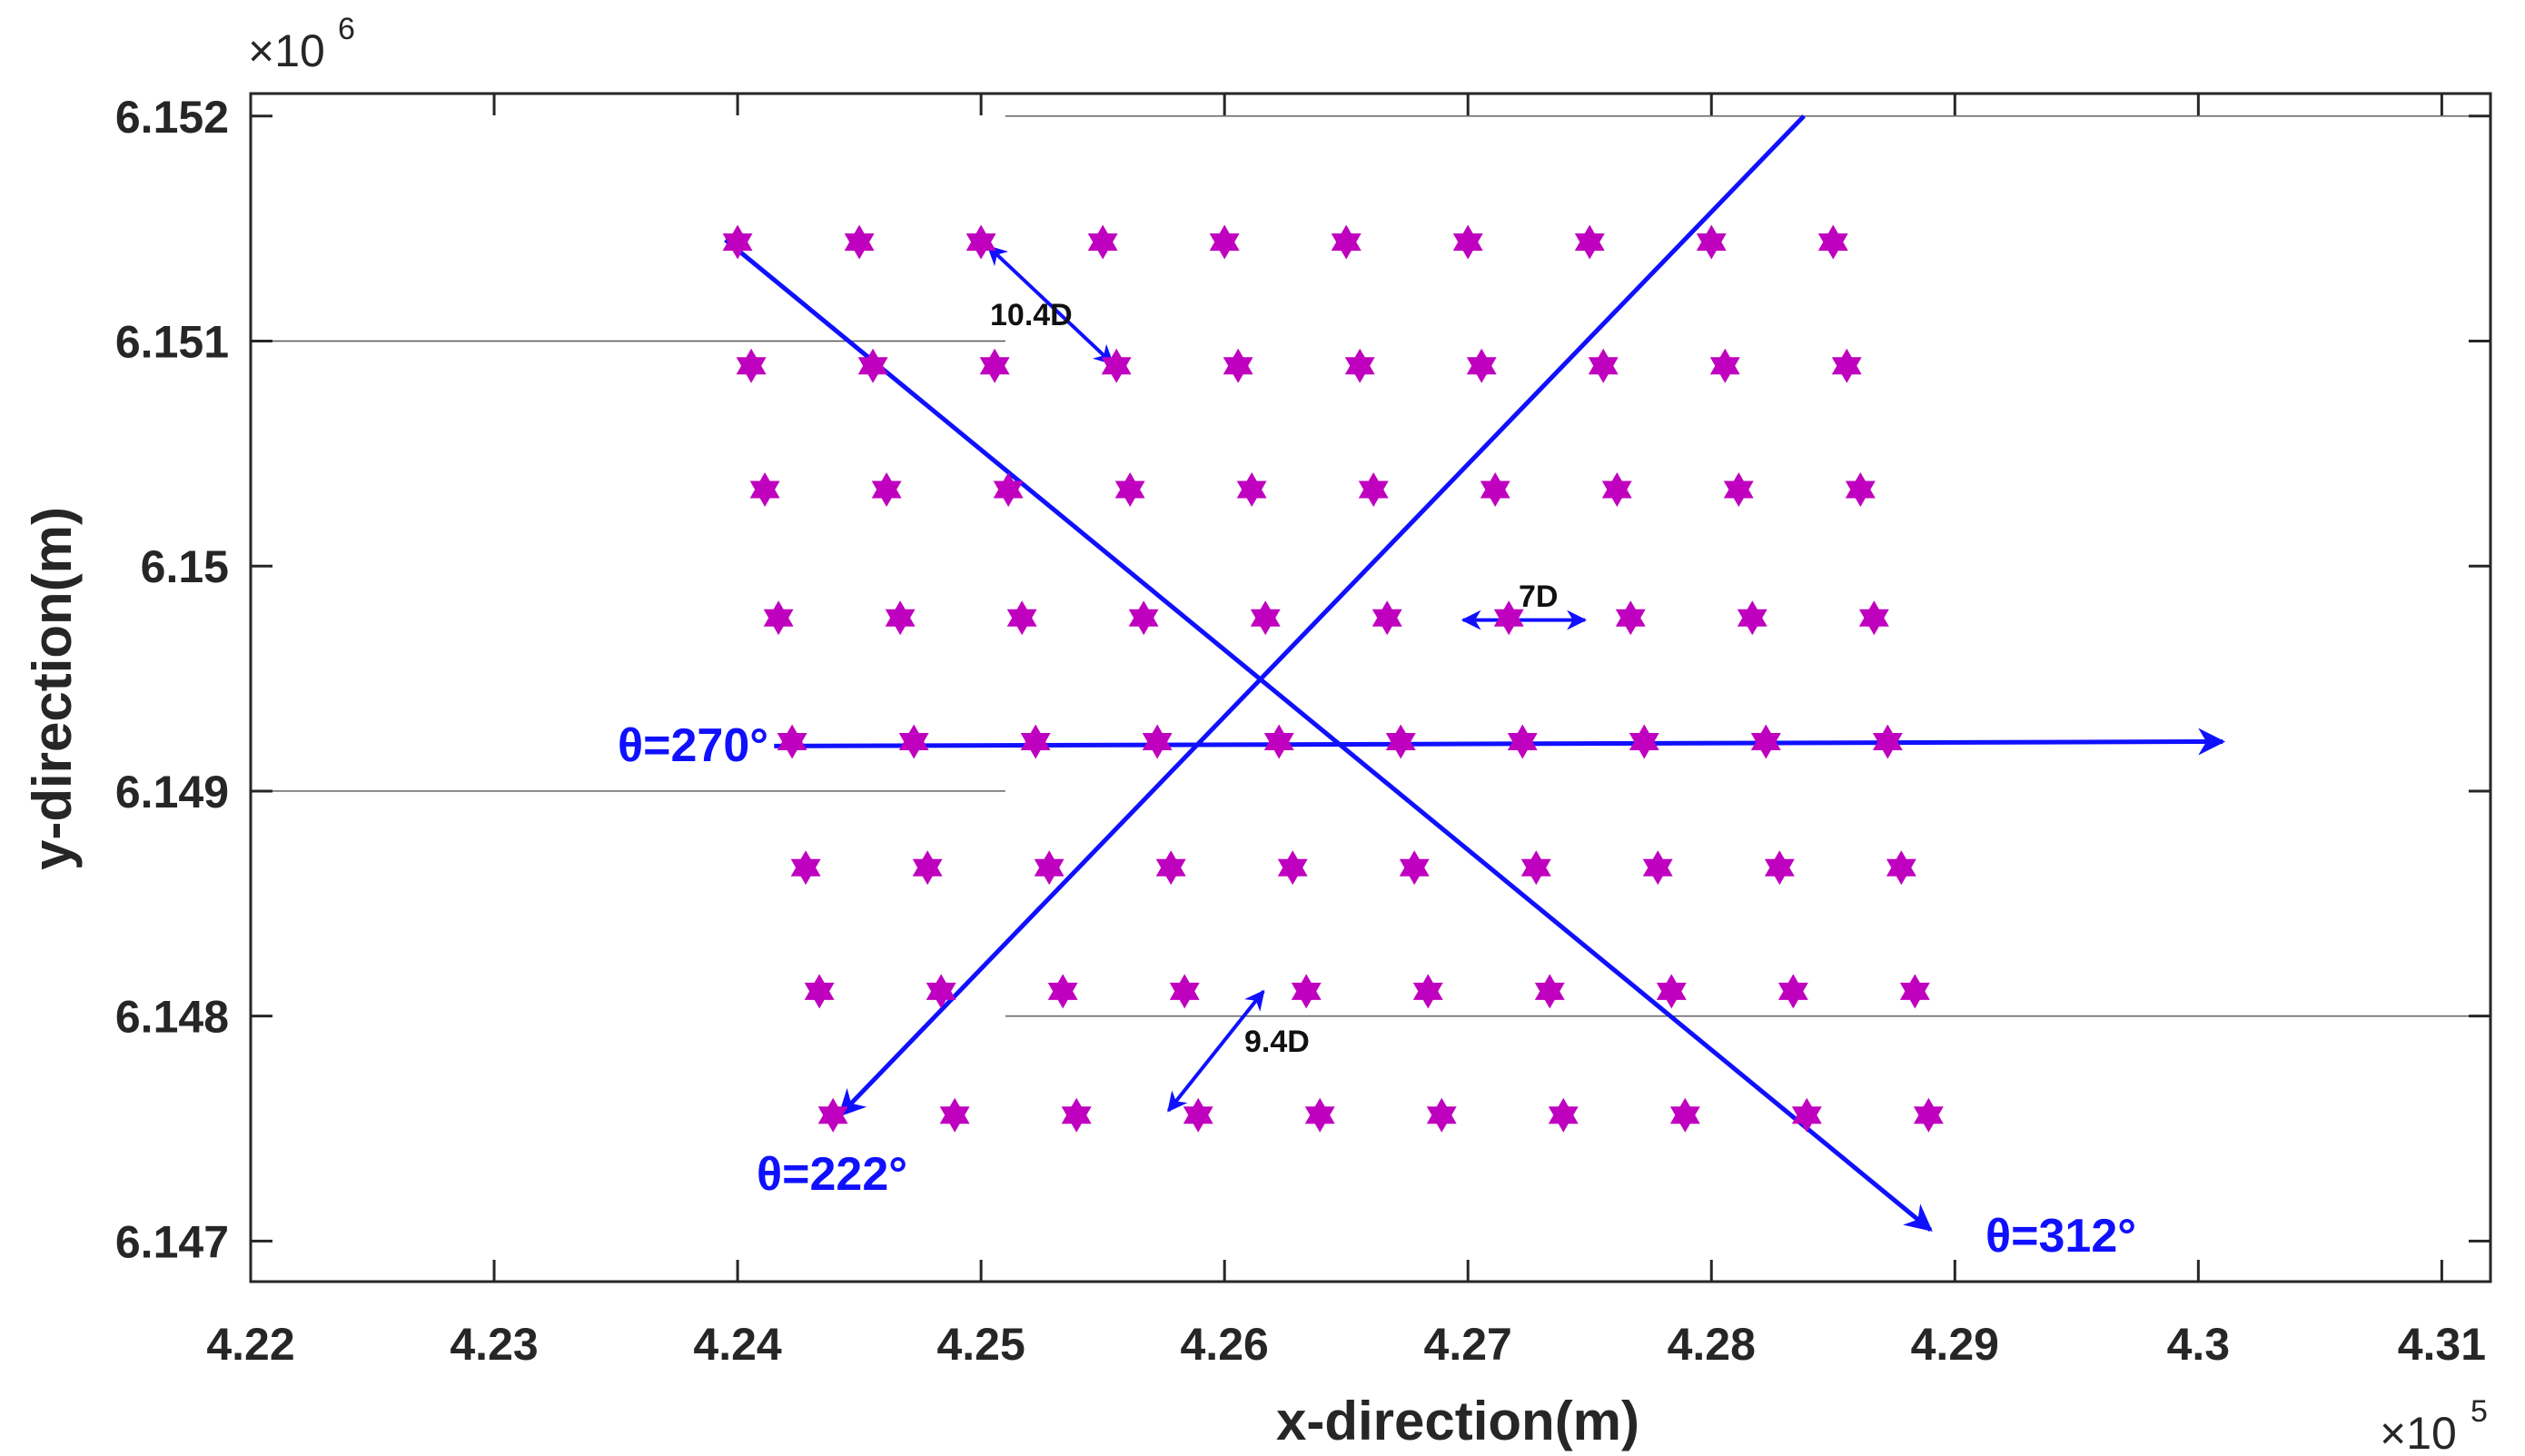  I want to click on y-exponent-base: ×10, so click(286, 50).